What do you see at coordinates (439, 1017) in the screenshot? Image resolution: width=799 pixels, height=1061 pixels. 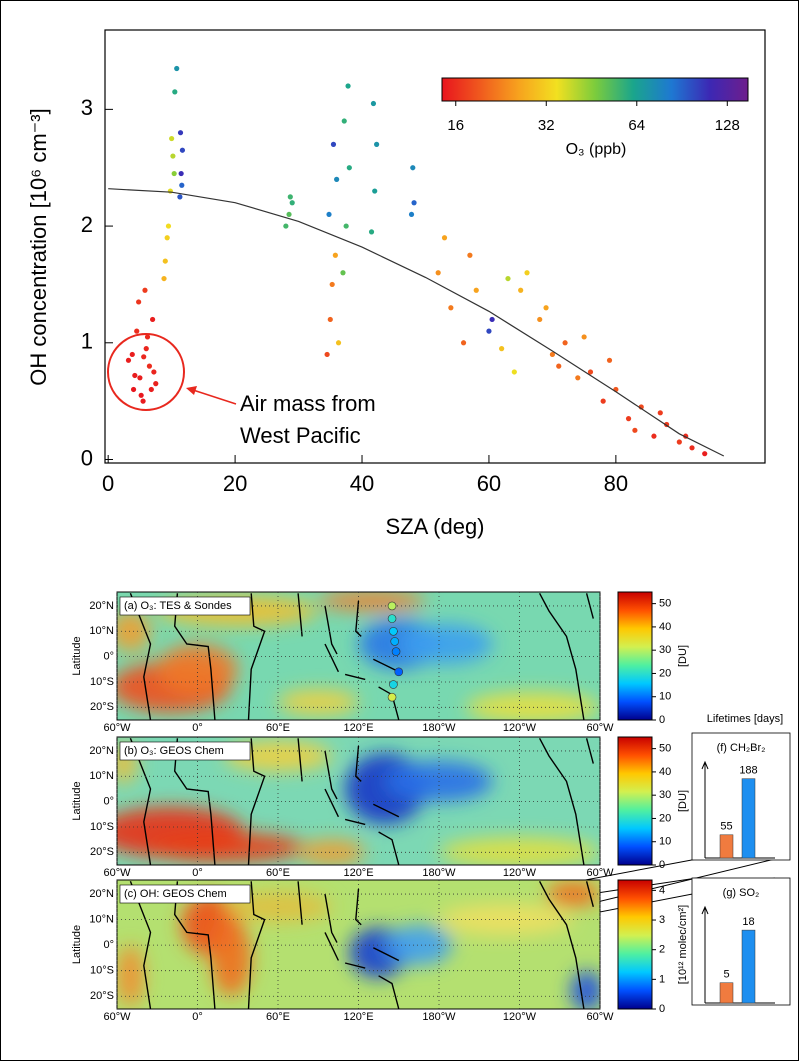 I see `x-tick-label: 180°W` at bounding box center [439, 1017].